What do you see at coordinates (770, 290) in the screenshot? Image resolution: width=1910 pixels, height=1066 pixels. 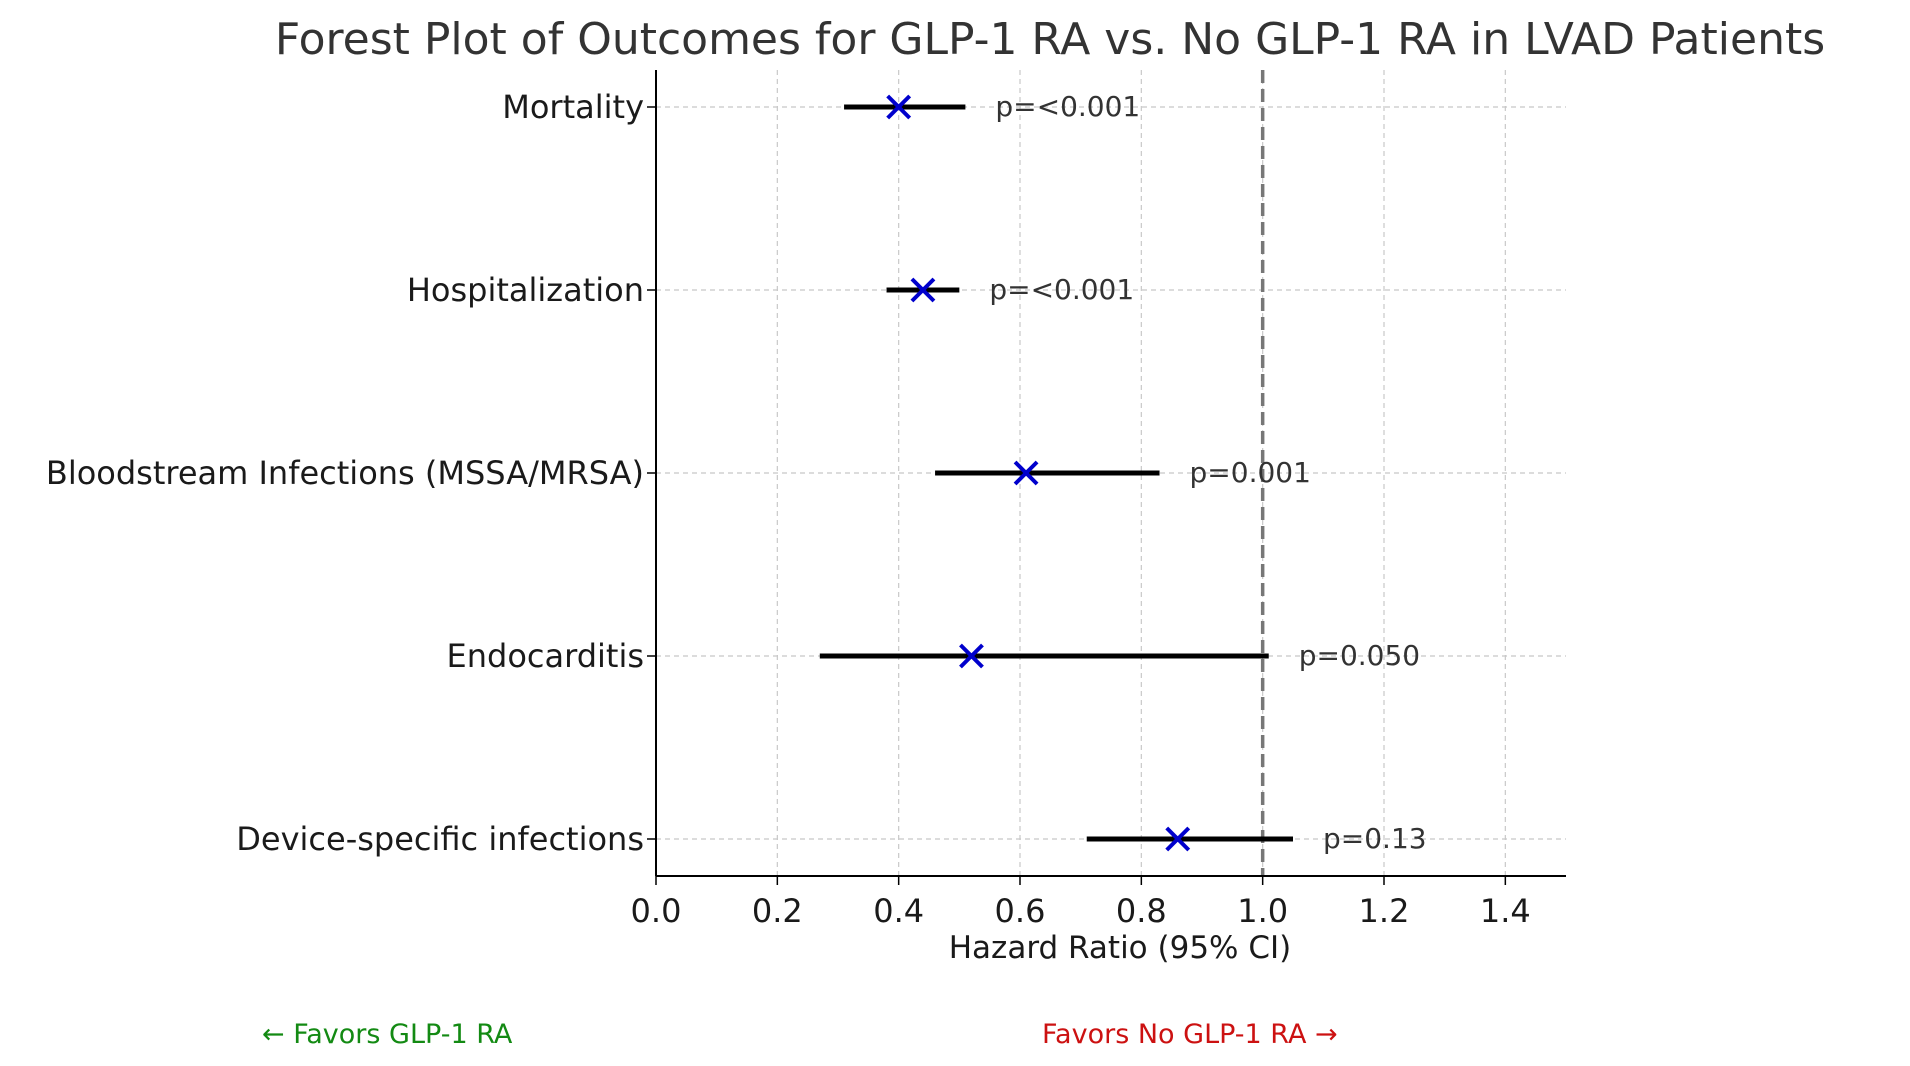 I see `outcome-row: Hospitalization p=<0.001` at bounding box center [770, 290].